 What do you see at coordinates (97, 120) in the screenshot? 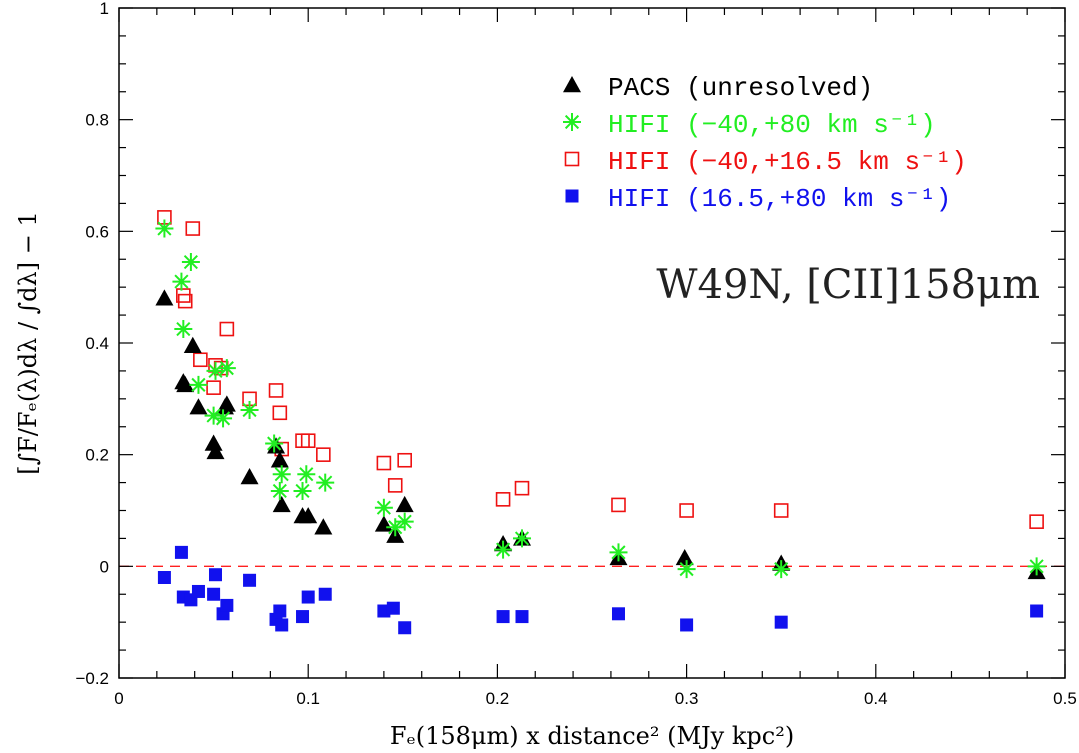
I see `y-tick-label: 0.8` at bounding box center [97, 120].